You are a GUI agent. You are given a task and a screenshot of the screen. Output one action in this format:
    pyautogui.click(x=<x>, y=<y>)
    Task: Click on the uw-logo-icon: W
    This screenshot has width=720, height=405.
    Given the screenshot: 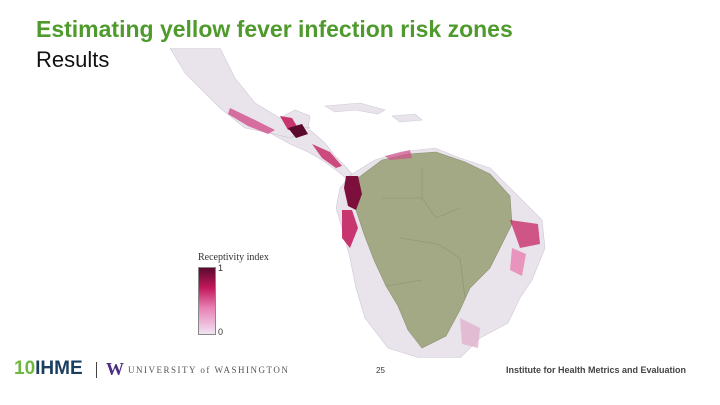 What is the action you would take?
    pyautogui.click(x=115, y=369)
    